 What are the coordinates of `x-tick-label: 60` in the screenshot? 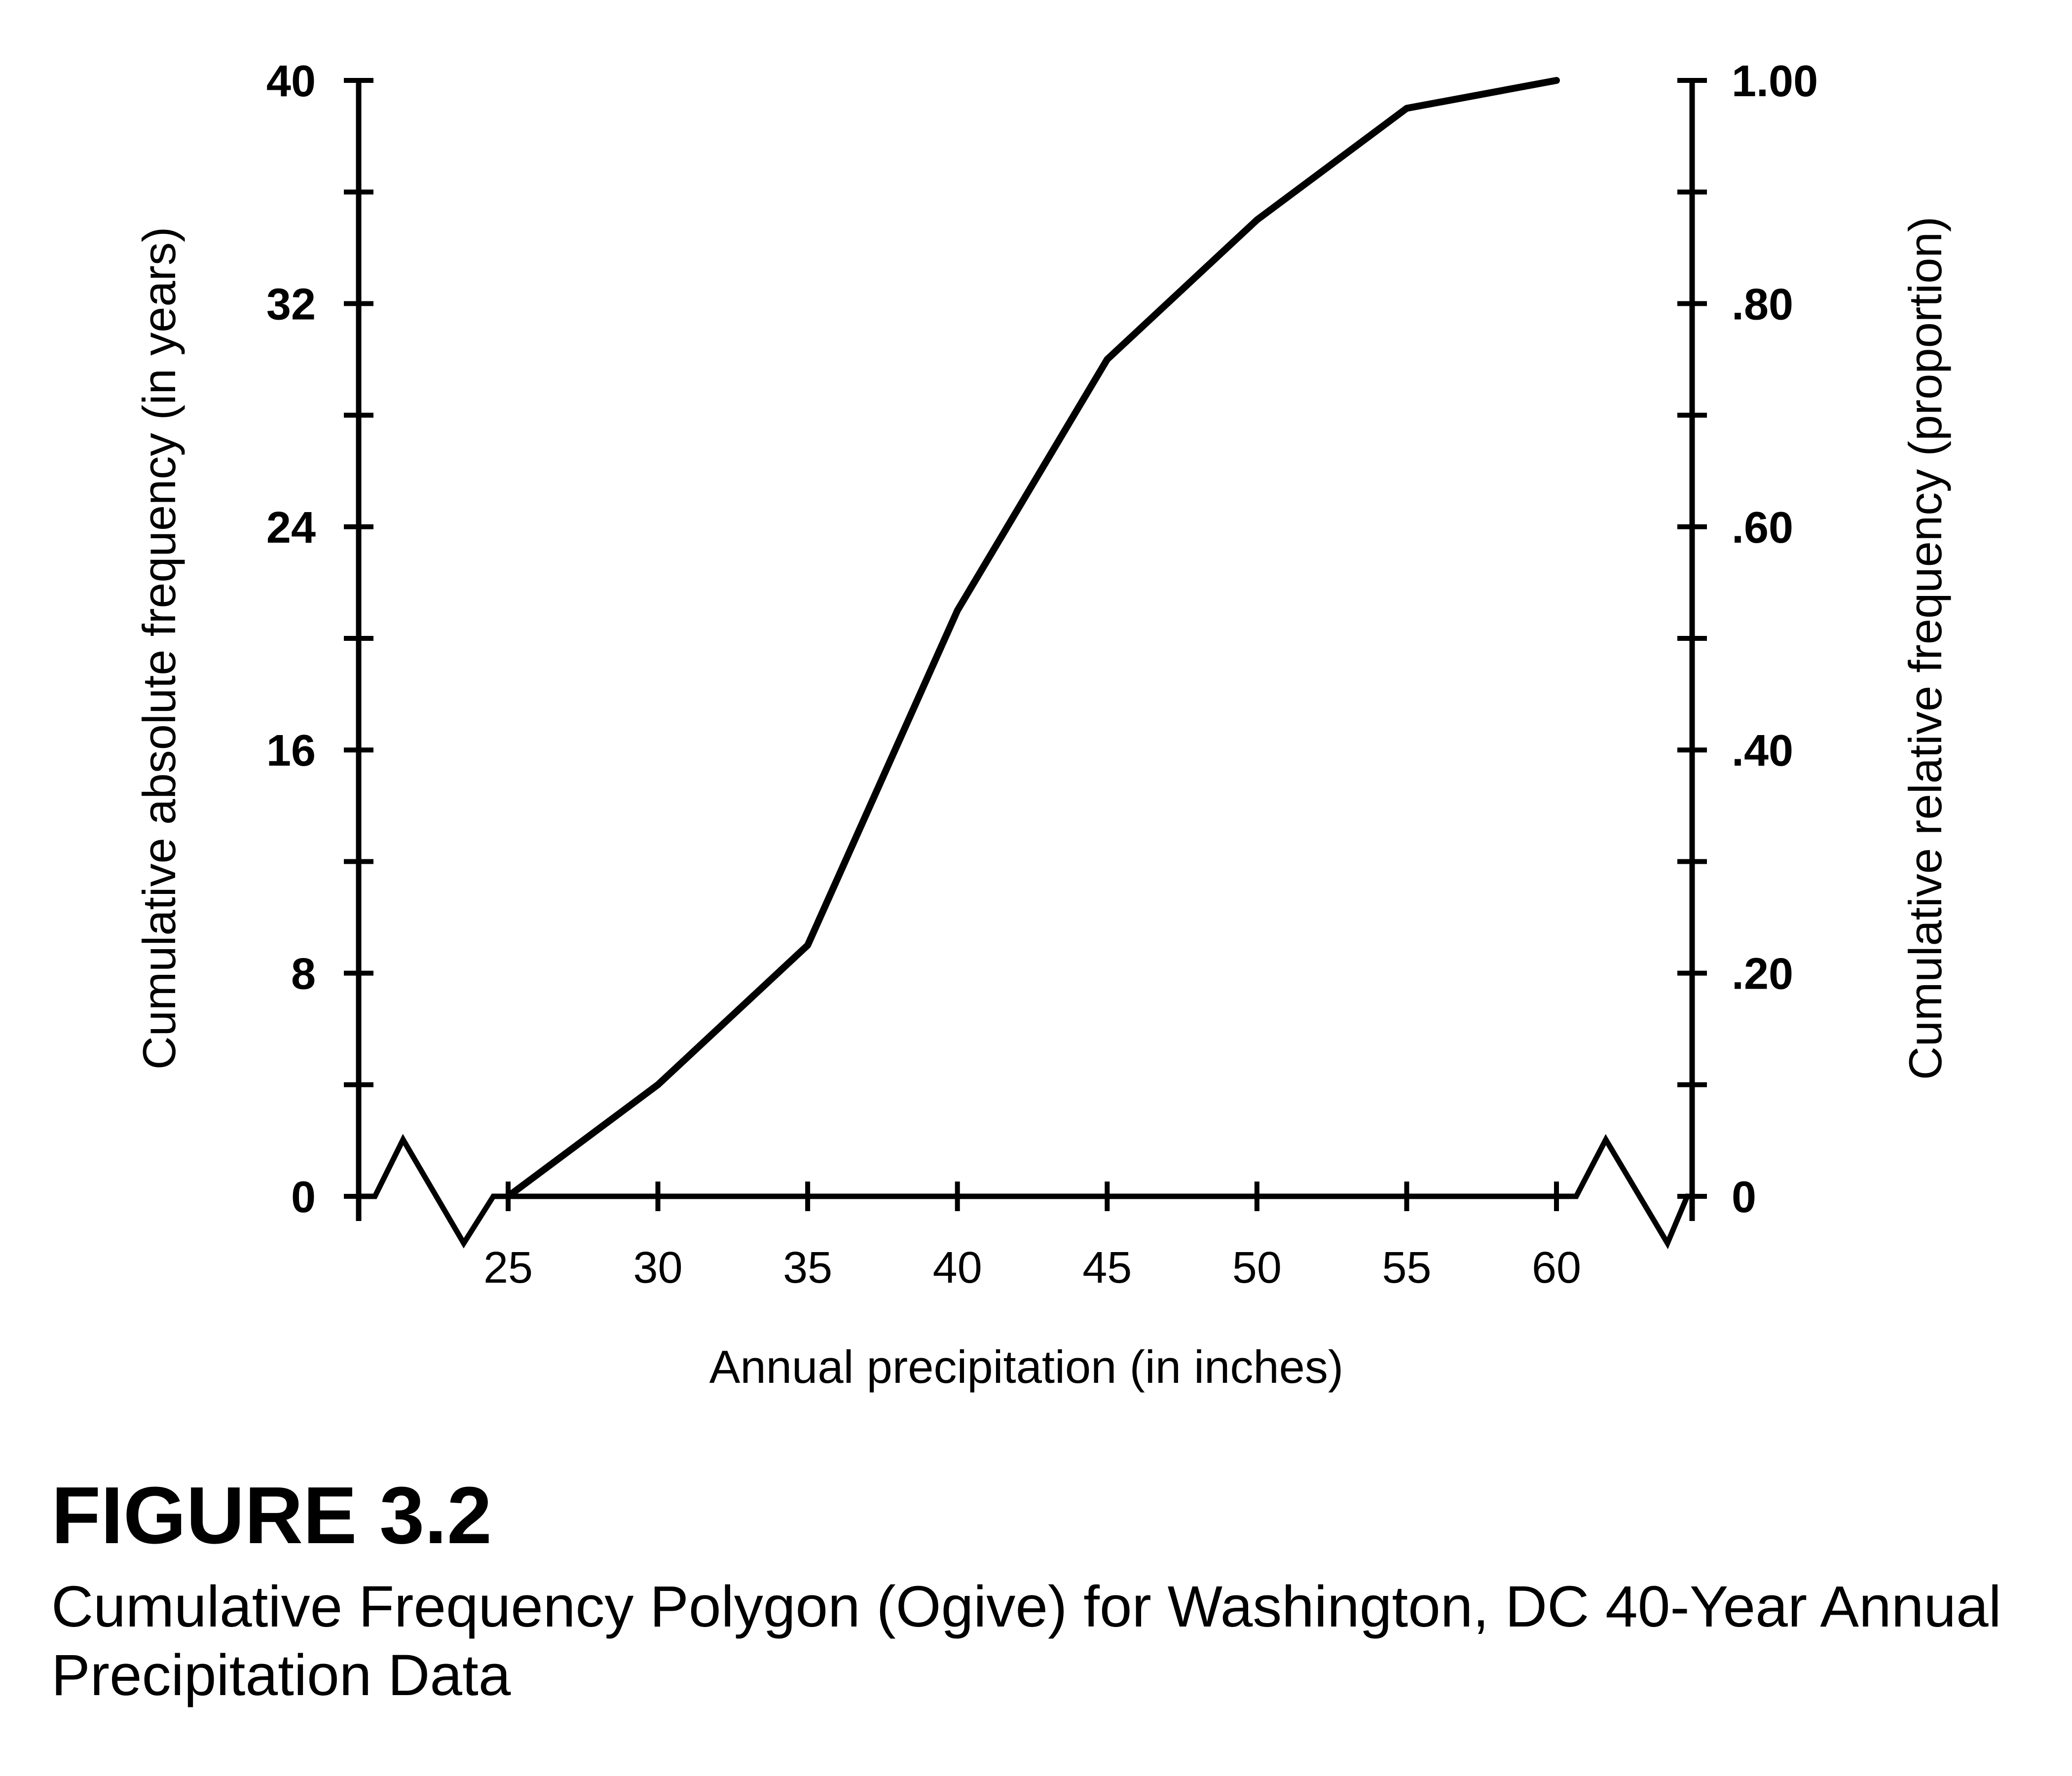 It's located at (1557, 1268).